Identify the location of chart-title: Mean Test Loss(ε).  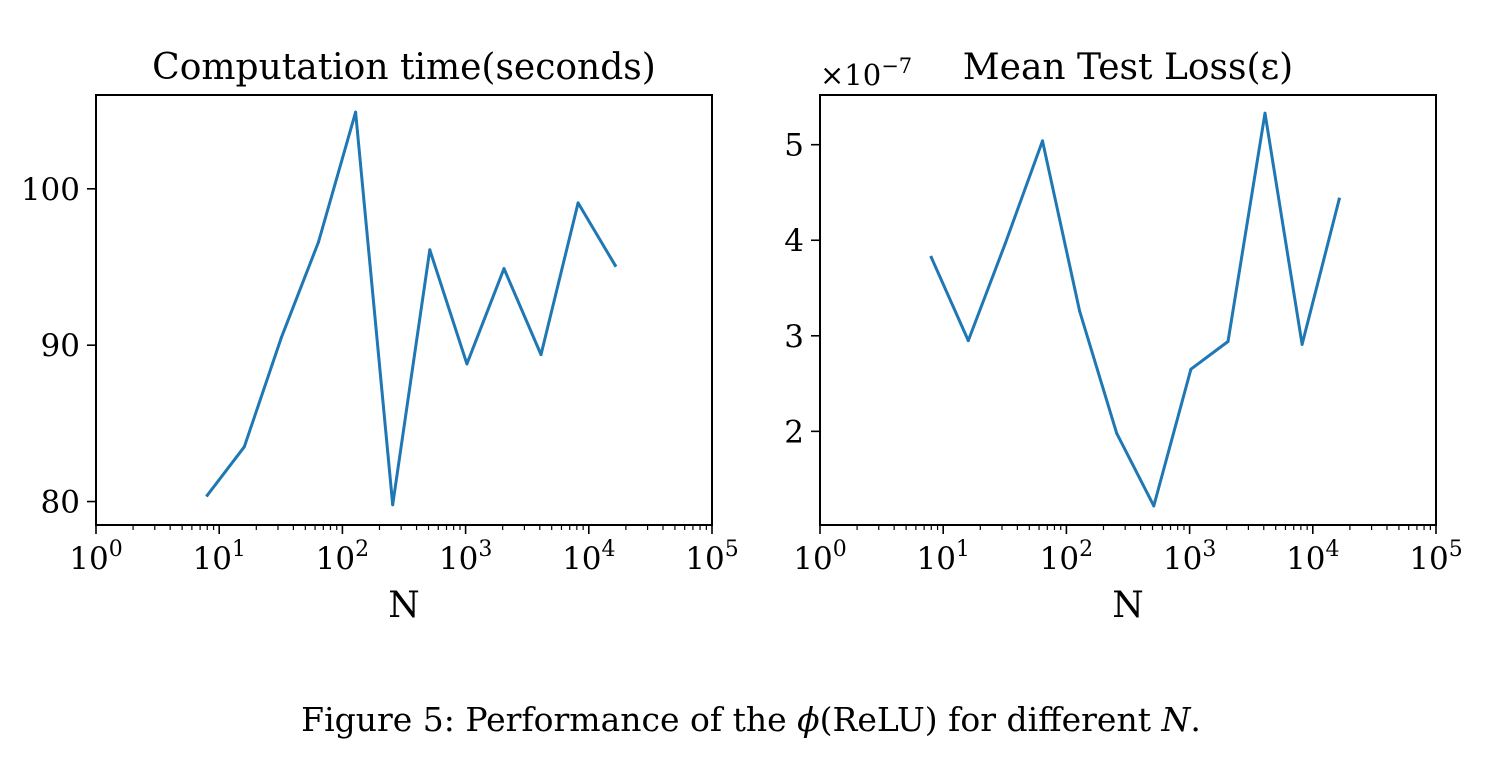
(1128, 67).